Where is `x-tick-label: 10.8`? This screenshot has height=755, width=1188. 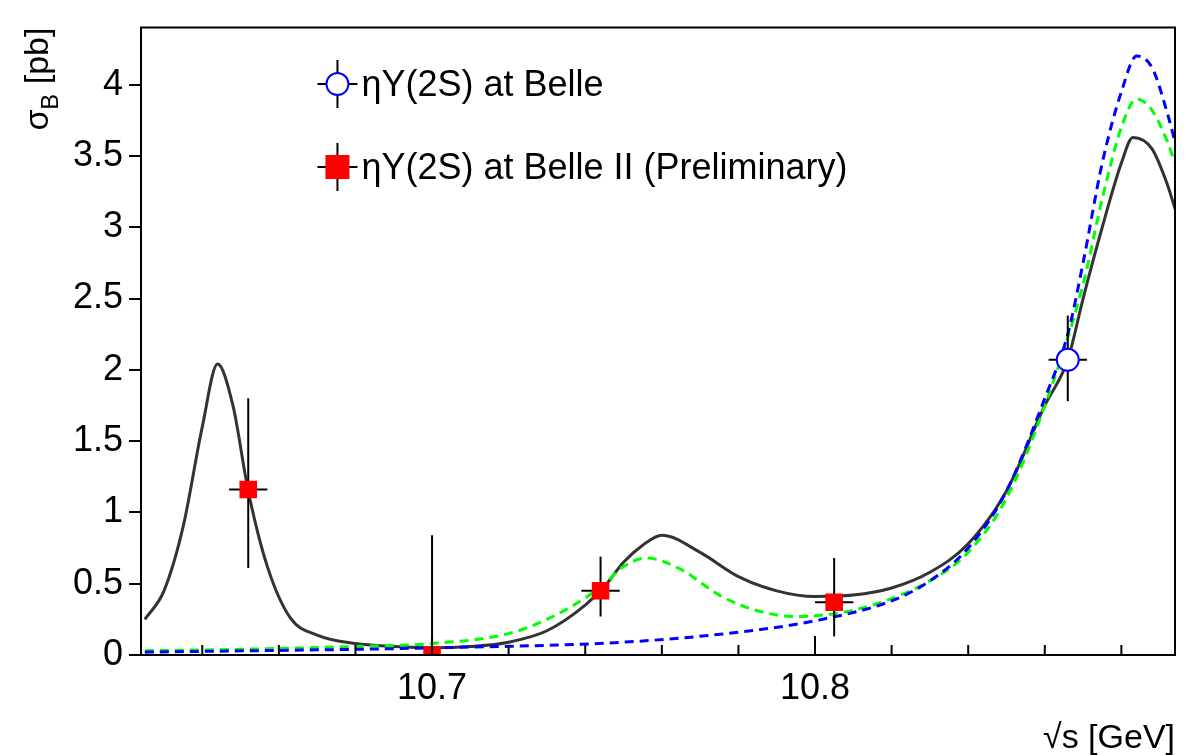 x-tick-label: 10.8 is located at coordinates (815, 686).